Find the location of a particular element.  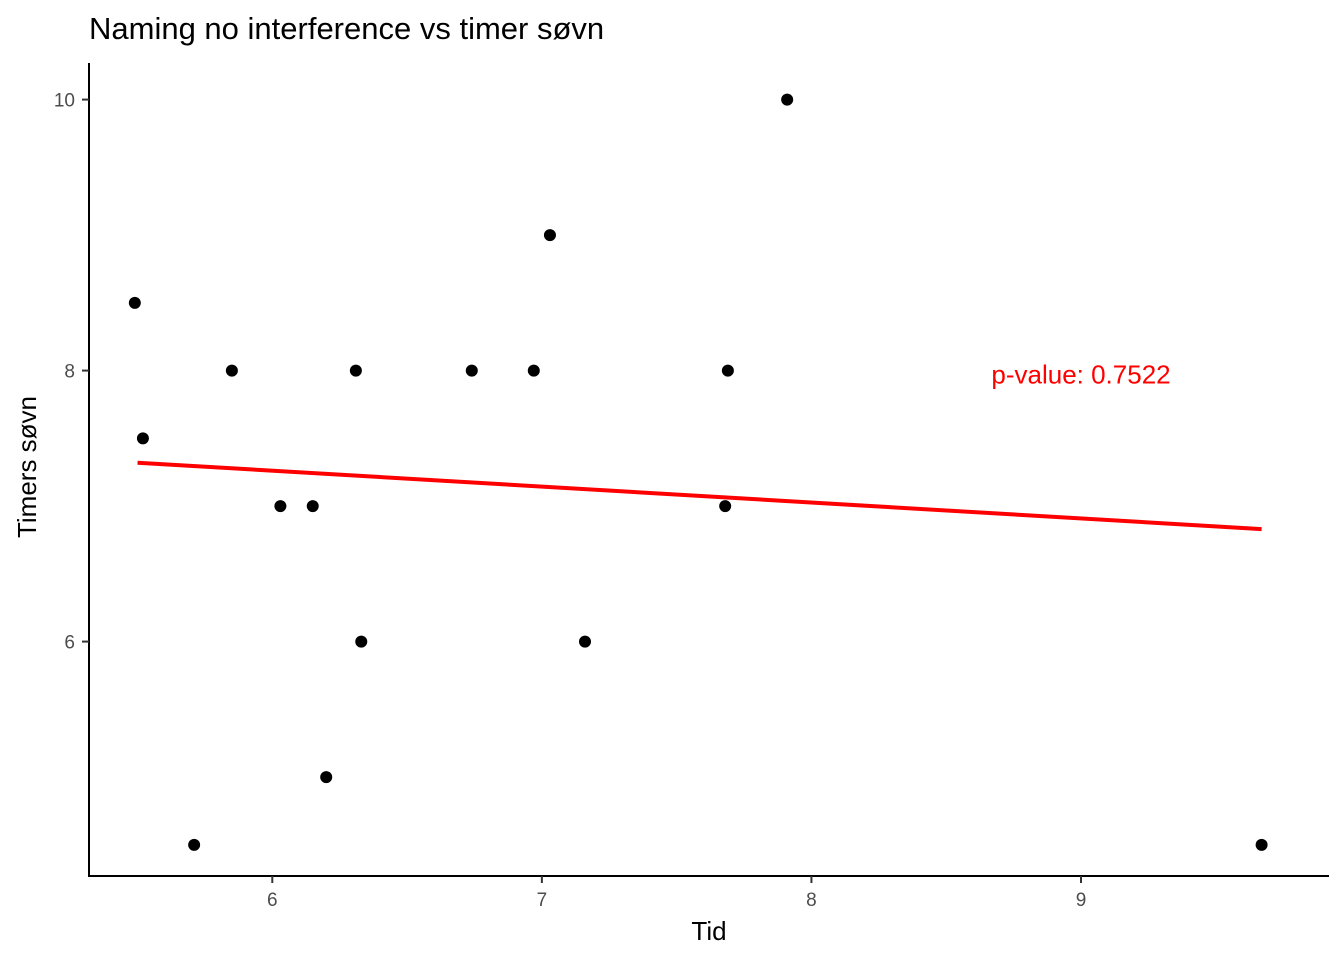

regression-line is located at coordinates (699, 496).